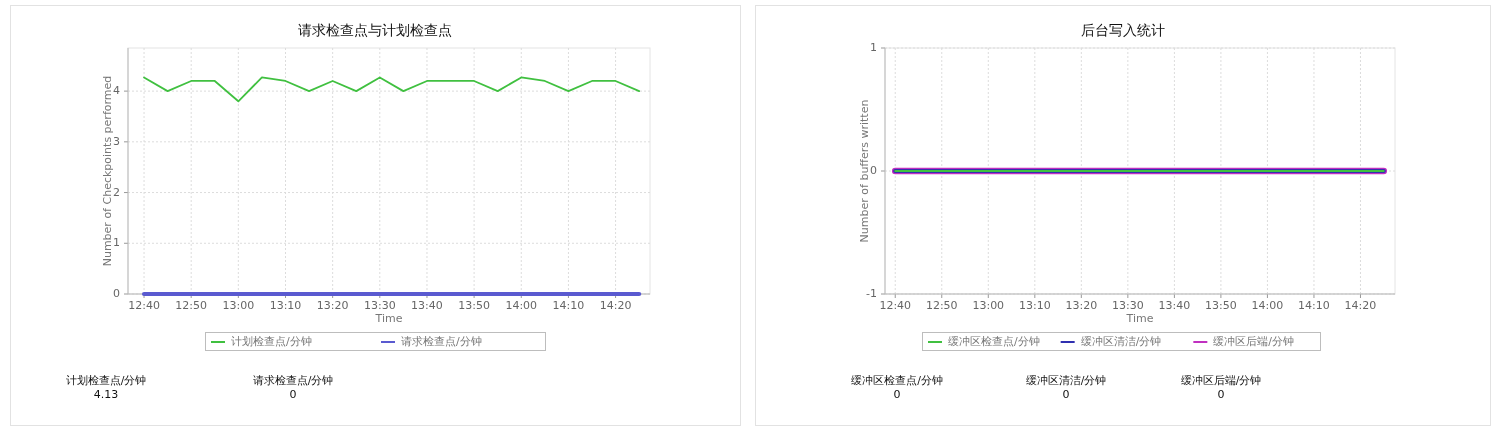 The image size is (1500, 436). What do you see at coordinates (106, 394) in the screenshot?
I see `text: 4.13` at bounding box center [106, 394].